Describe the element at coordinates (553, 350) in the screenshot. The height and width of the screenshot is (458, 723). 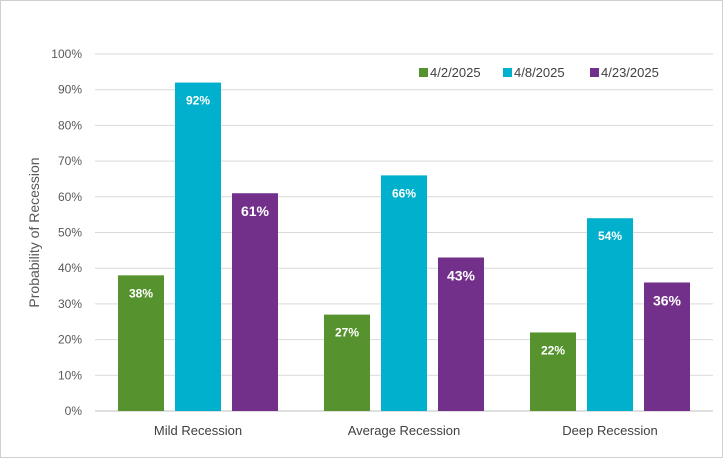
I see `data-label: 22%` at that location.